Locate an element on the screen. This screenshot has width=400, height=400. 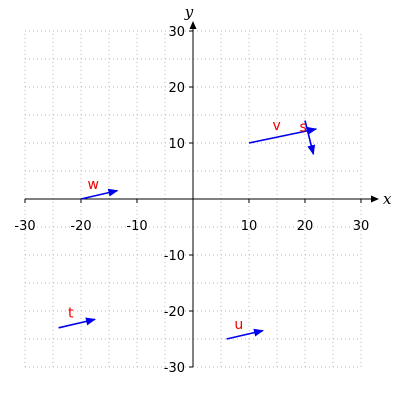
x-tick-label: -10 is located at coordinates (136, 226).